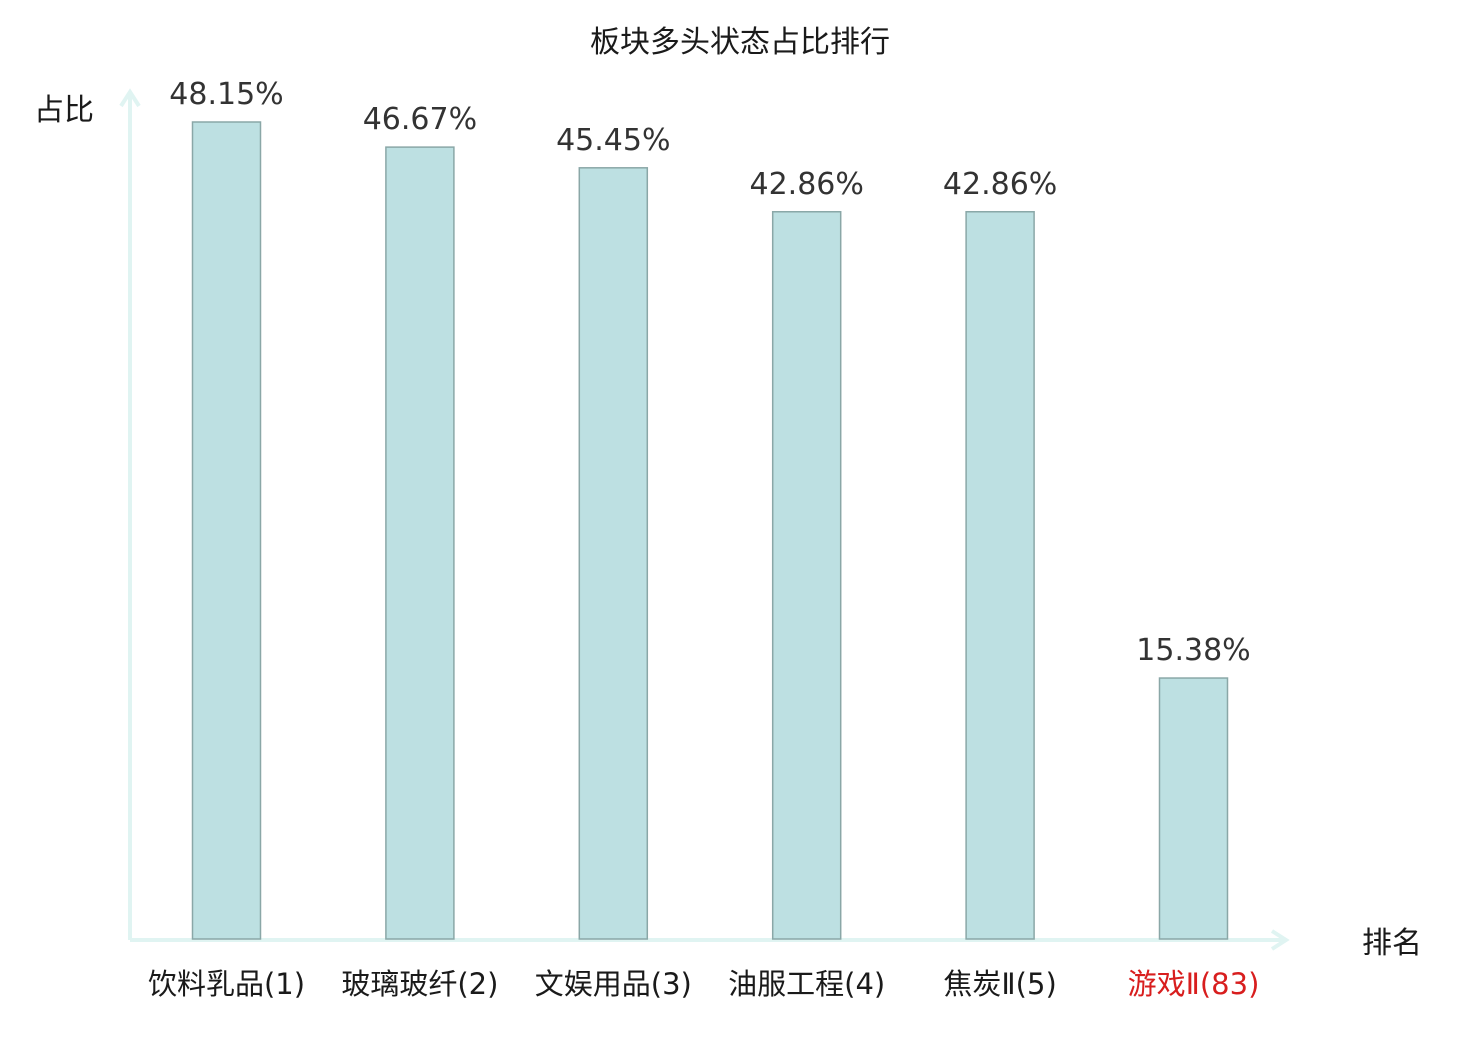  What do you see at coordinates (1280, 940) in the screenshot?
I see `x-axis-arrow` at bounding box center [1280, 940].